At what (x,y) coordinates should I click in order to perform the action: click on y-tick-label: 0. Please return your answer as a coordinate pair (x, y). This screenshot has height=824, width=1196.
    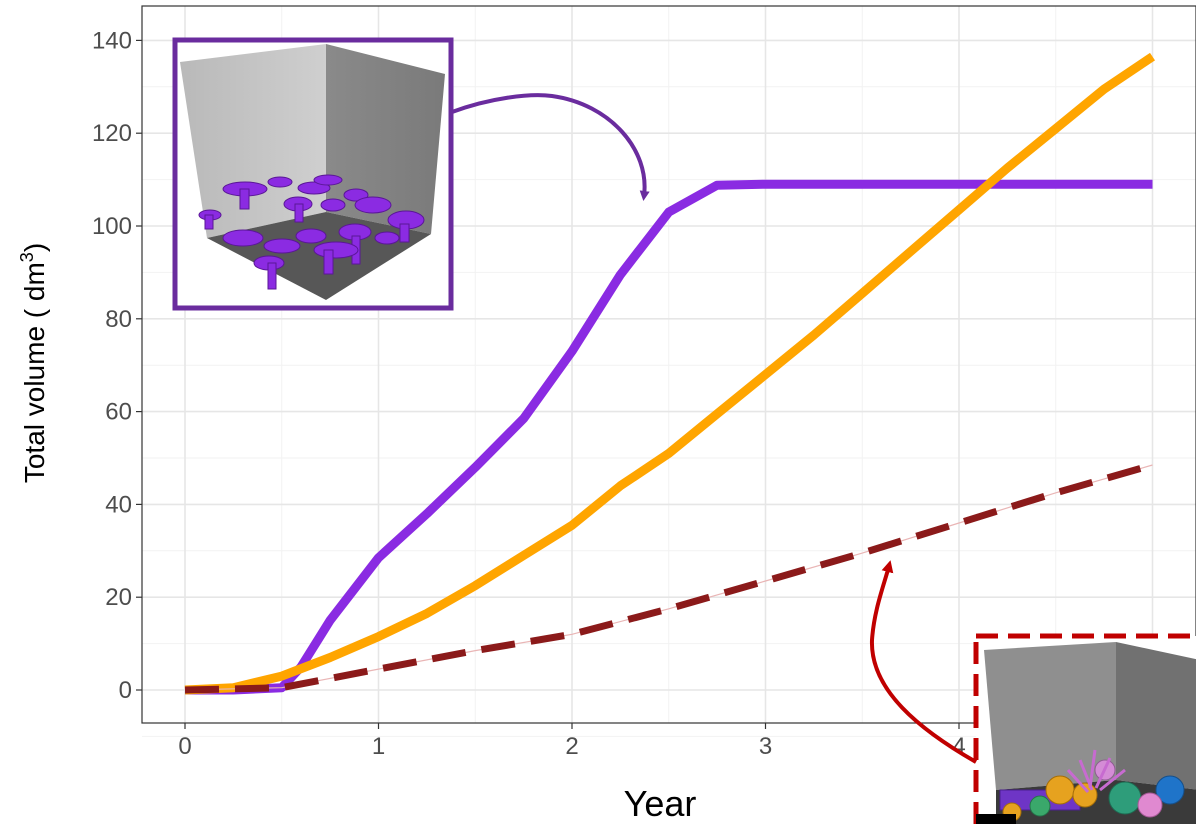
    Looking at the image, I should click on (125, 690).